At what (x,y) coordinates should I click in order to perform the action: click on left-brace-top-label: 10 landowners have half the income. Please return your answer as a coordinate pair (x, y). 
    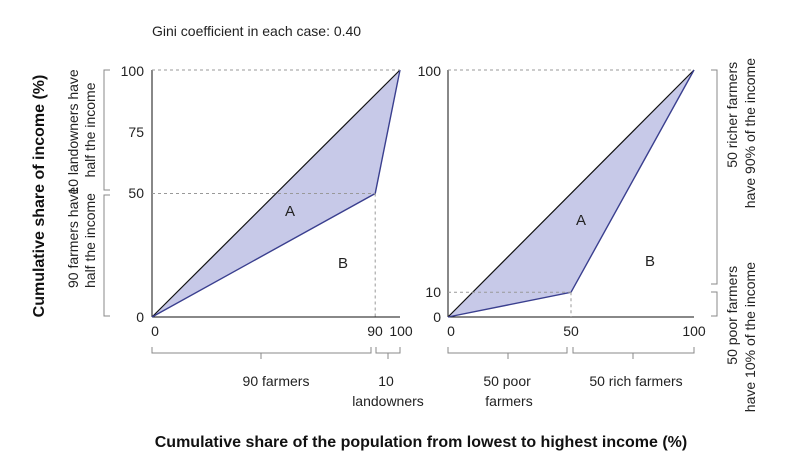
    Looking at the image, I should click on (81, 129).